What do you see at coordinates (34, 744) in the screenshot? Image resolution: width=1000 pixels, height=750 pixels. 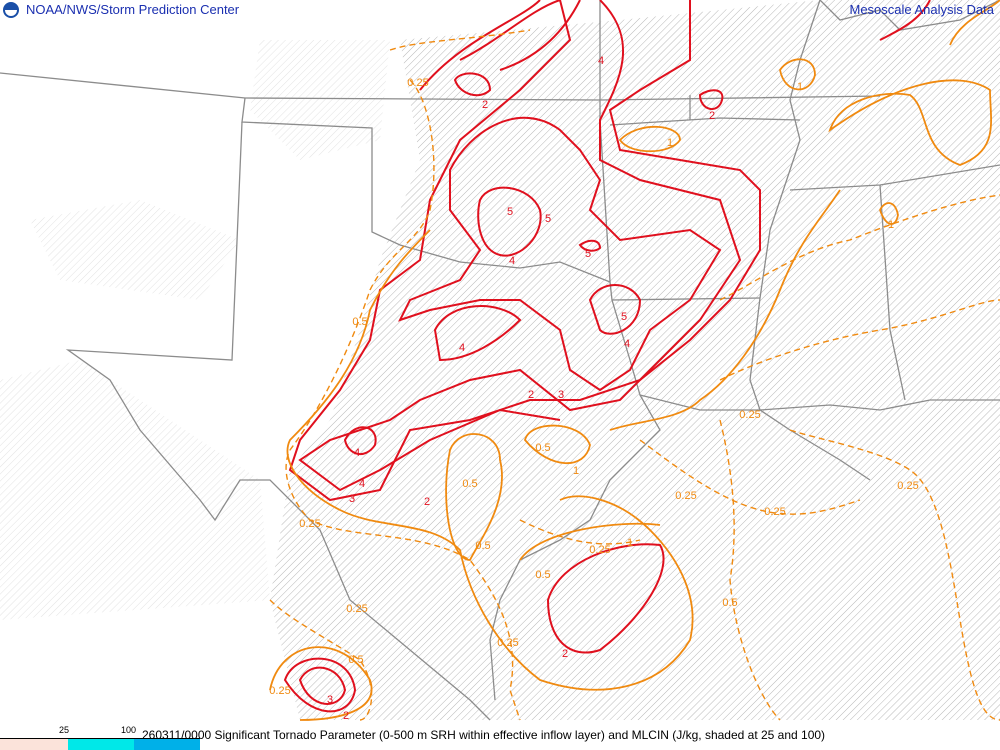 I see `legend-swatch-low` at bounding box center [34, 744].